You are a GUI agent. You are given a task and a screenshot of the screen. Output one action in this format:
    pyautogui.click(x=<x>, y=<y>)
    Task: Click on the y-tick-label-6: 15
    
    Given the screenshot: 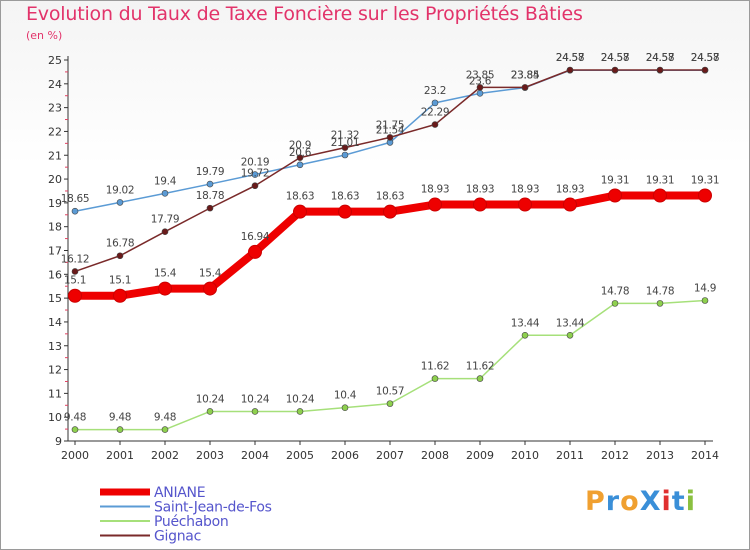 What is the action you would take?
    pyautogui.click(x=55, y=298)
    